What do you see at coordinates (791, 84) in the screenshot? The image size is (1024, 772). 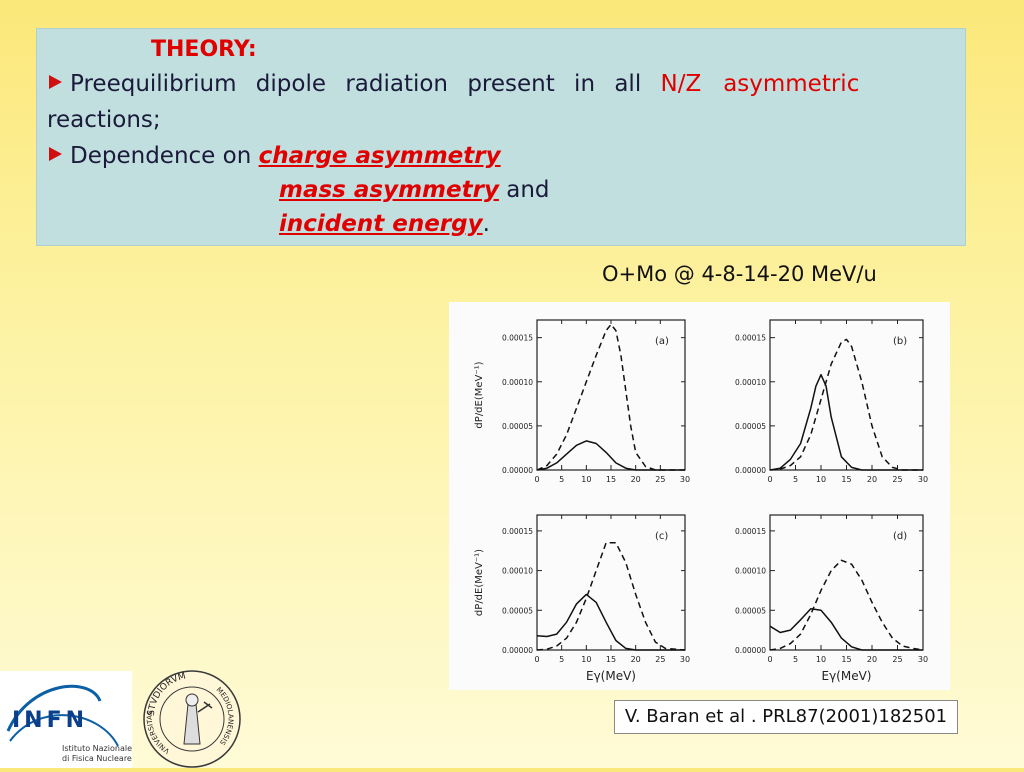 I see `line1-asymmetric: asymmetric` at bounding box center [791, 84].